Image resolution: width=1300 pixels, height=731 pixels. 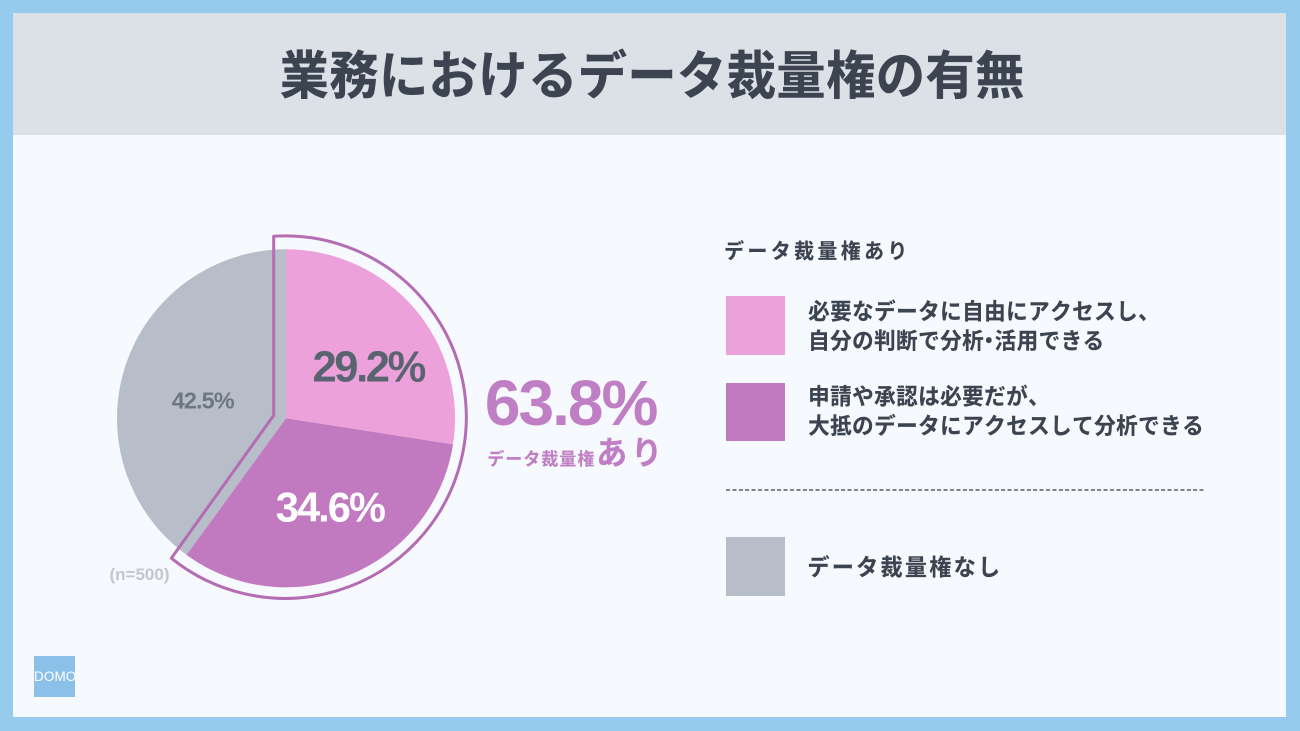 What do you see at coordinates (330, 507) in the screenshot?
I see `svg-text: 34.6%` at bounding box center [330, 507].